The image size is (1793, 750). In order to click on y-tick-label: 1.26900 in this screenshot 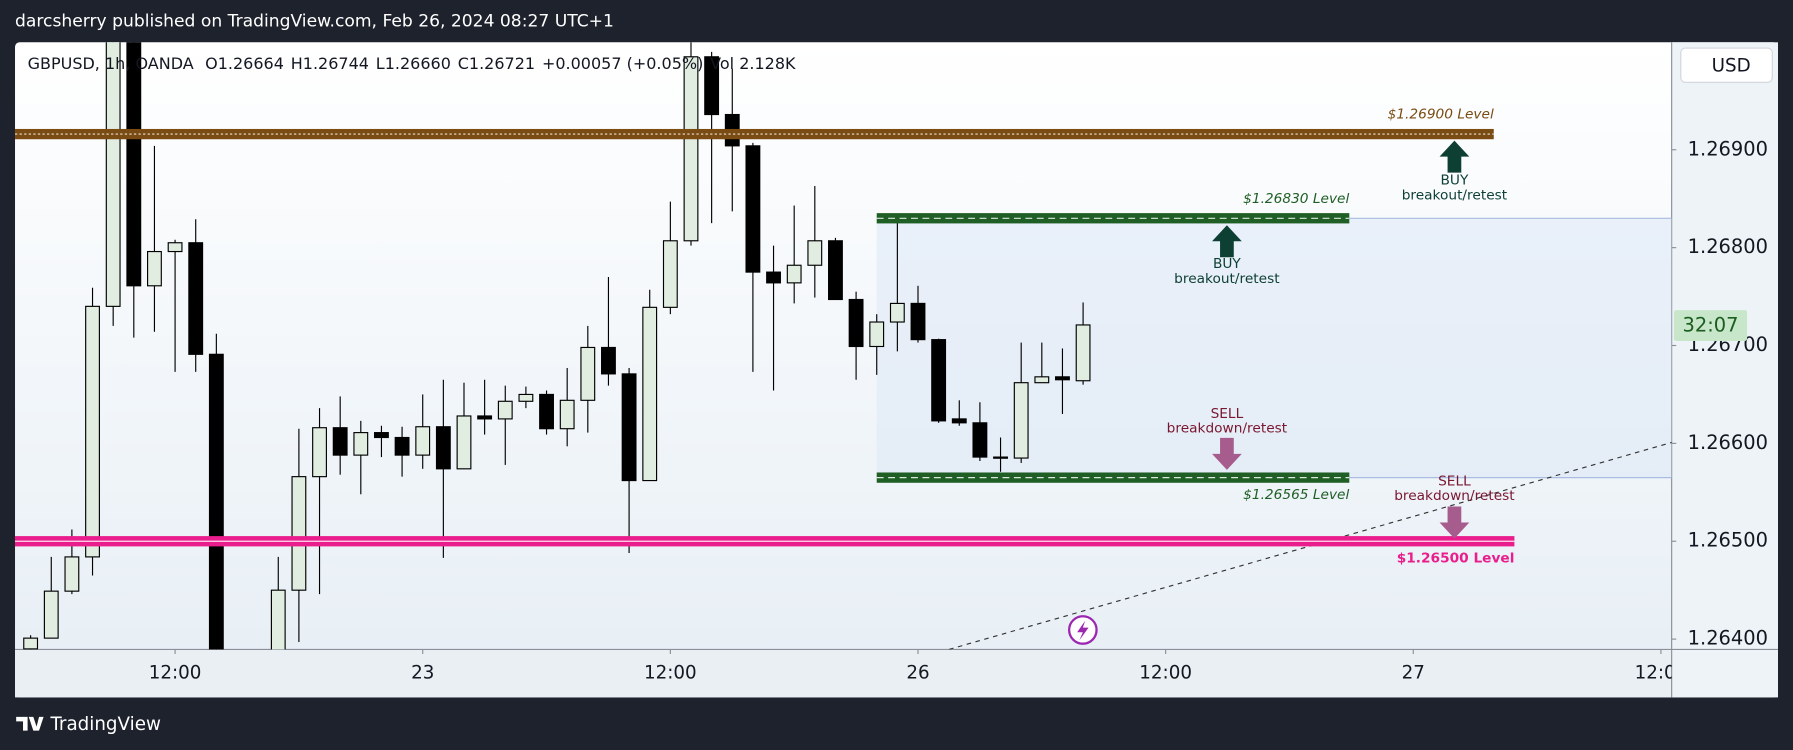, I will do `click(1728, 148)`.